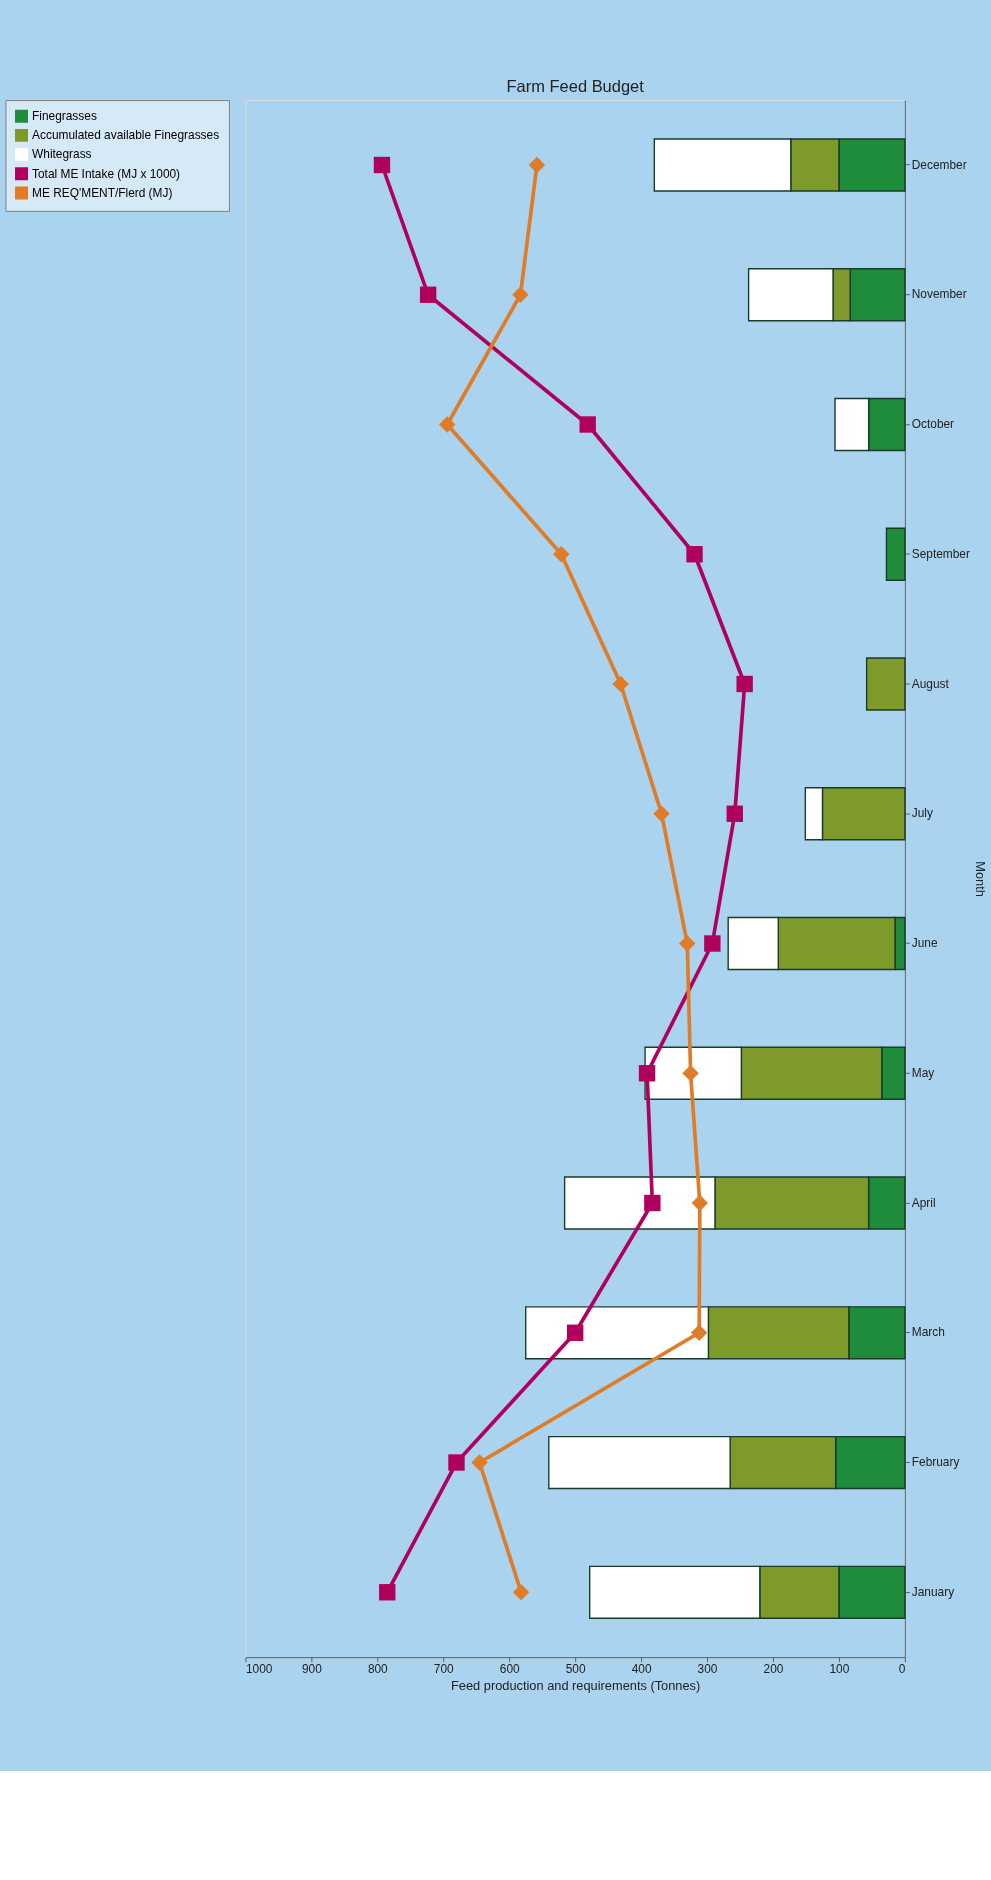 The image size is (991, 1880). Describe the element at coordinates (707, 1669) in the screenshot. I see `x-tick-label: 300` at that location.